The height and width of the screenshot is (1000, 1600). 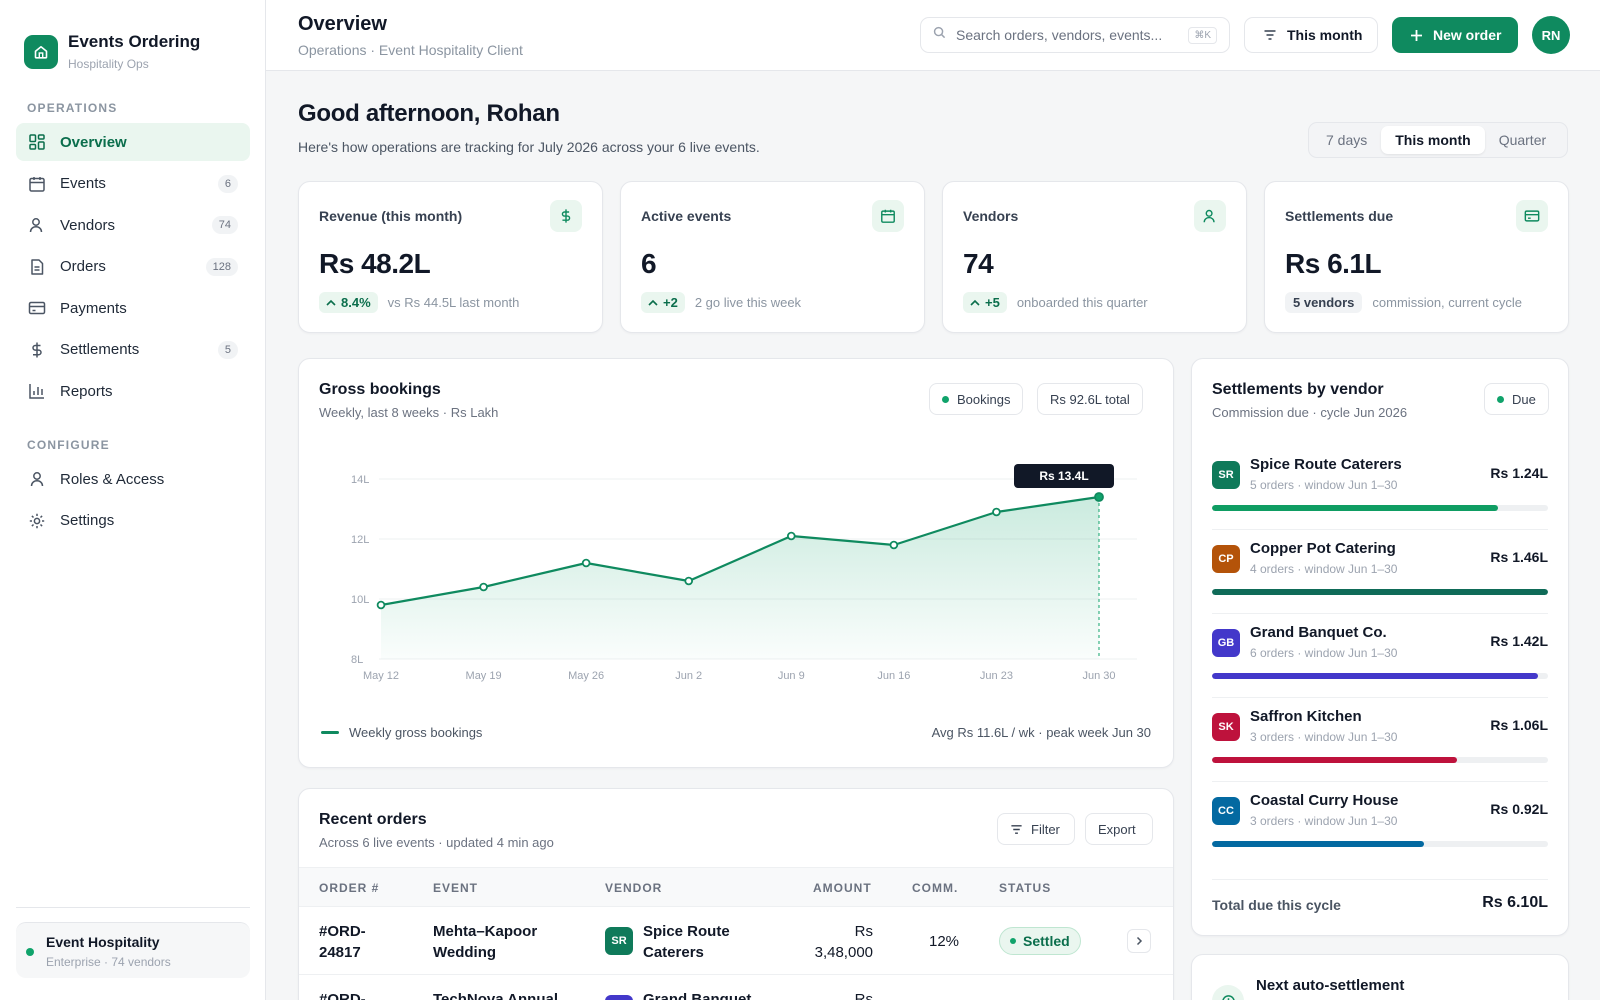 I want to click on area-fill, so click(x=740, y=578).